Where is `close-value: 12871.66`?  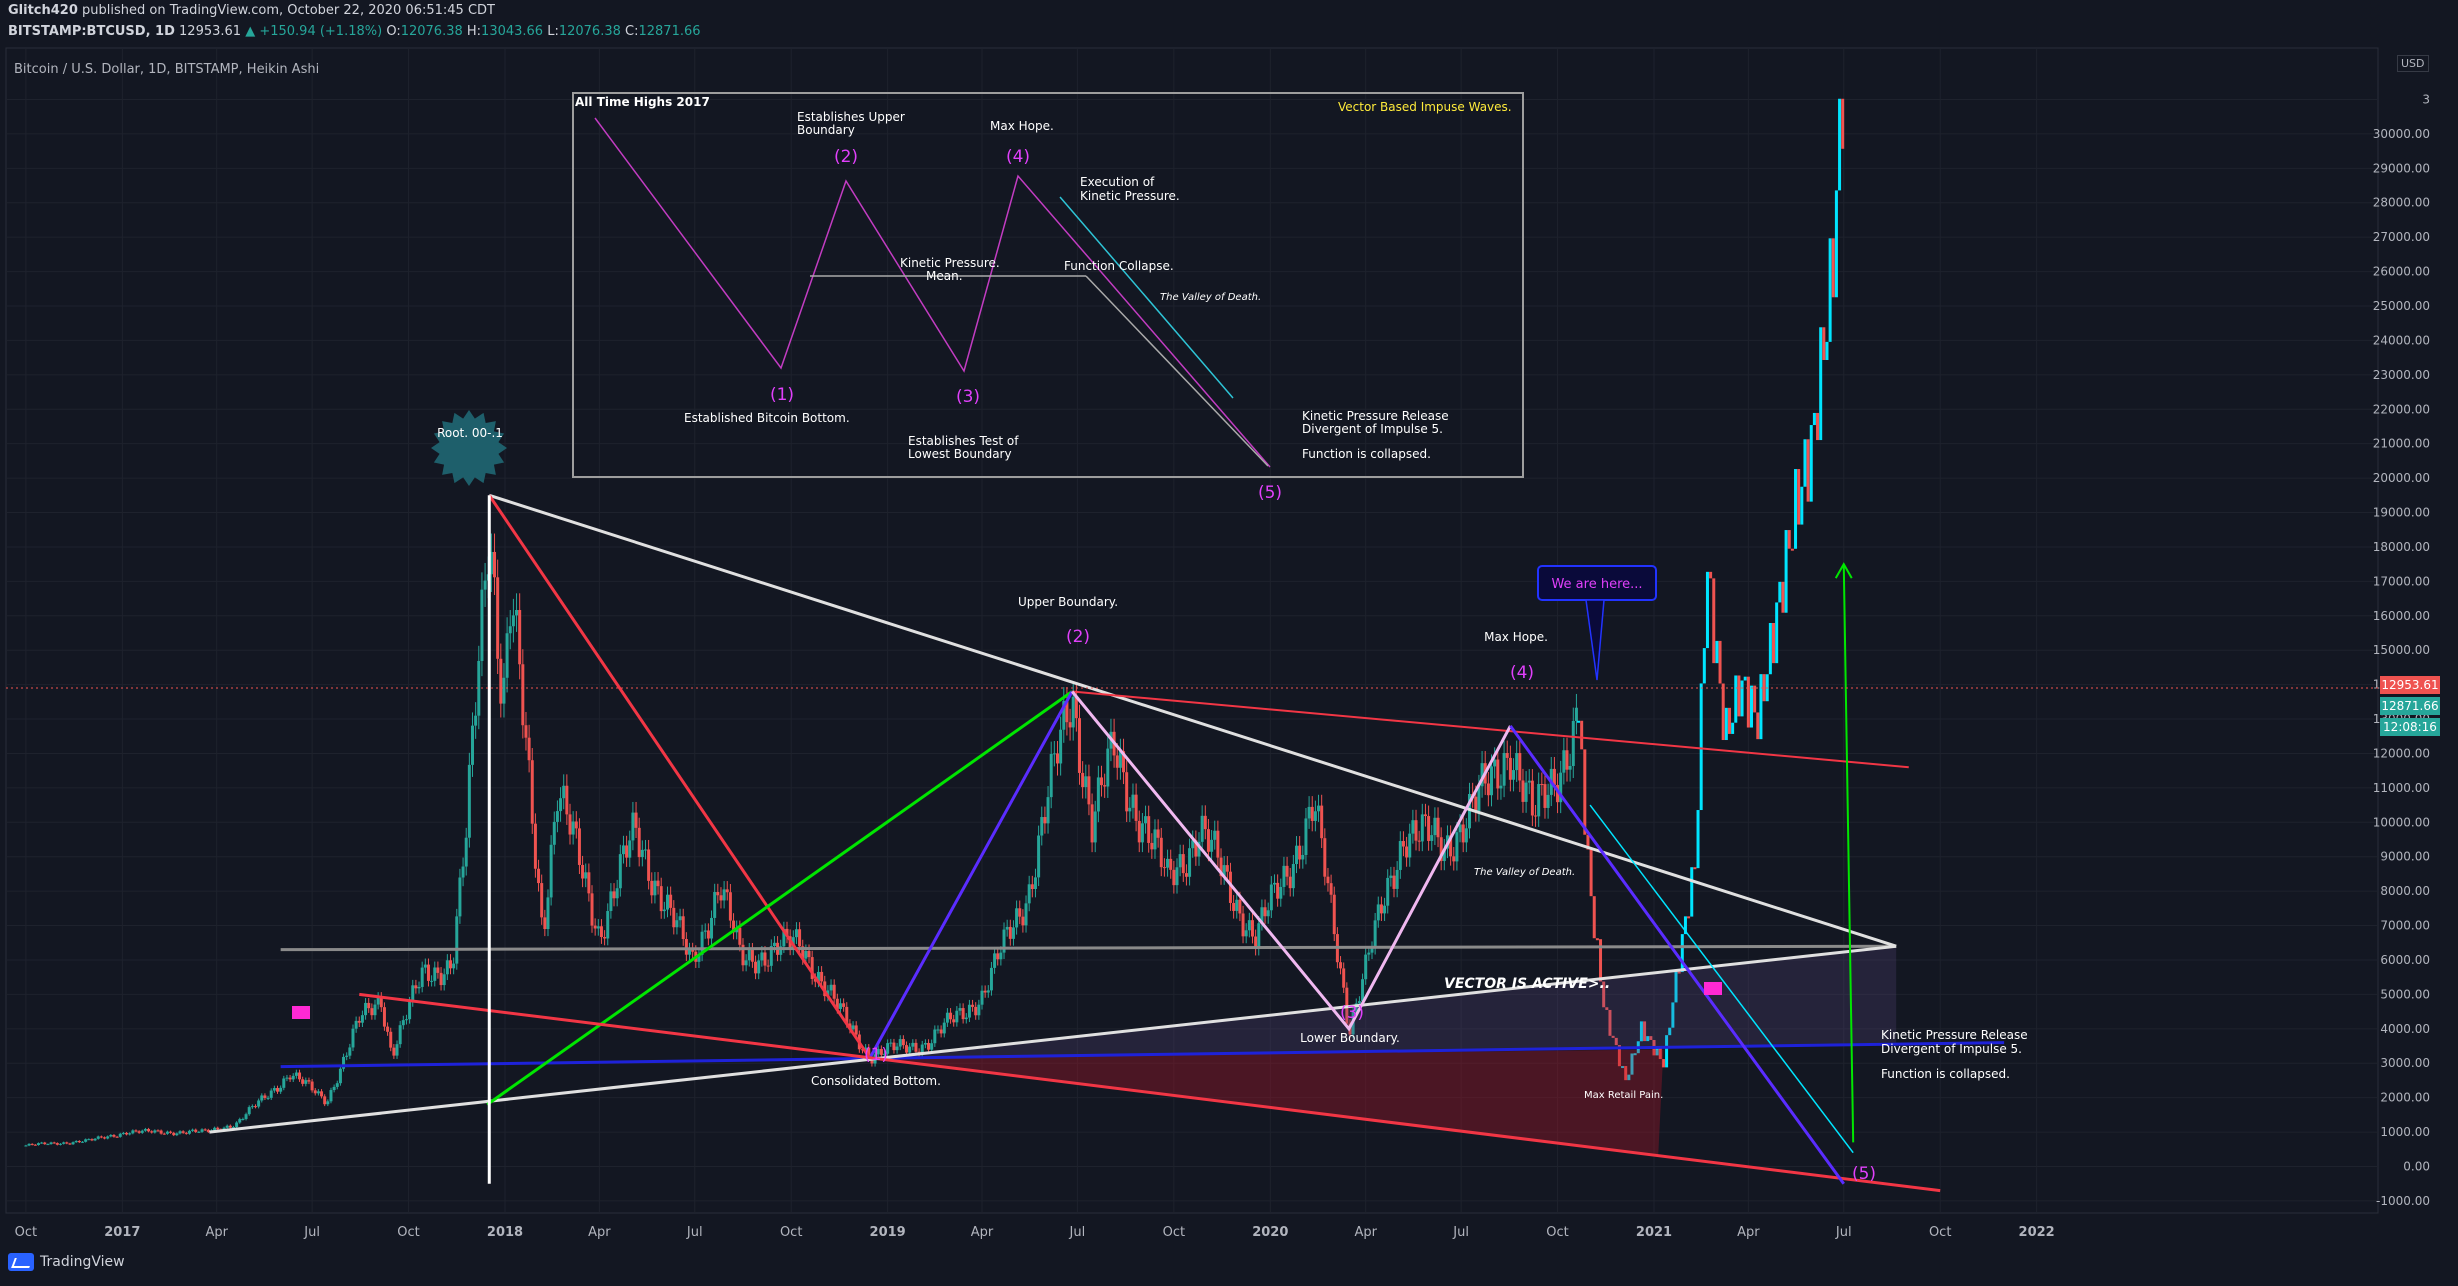 close-value: 12871.66 is located at coordinates (669, 31).